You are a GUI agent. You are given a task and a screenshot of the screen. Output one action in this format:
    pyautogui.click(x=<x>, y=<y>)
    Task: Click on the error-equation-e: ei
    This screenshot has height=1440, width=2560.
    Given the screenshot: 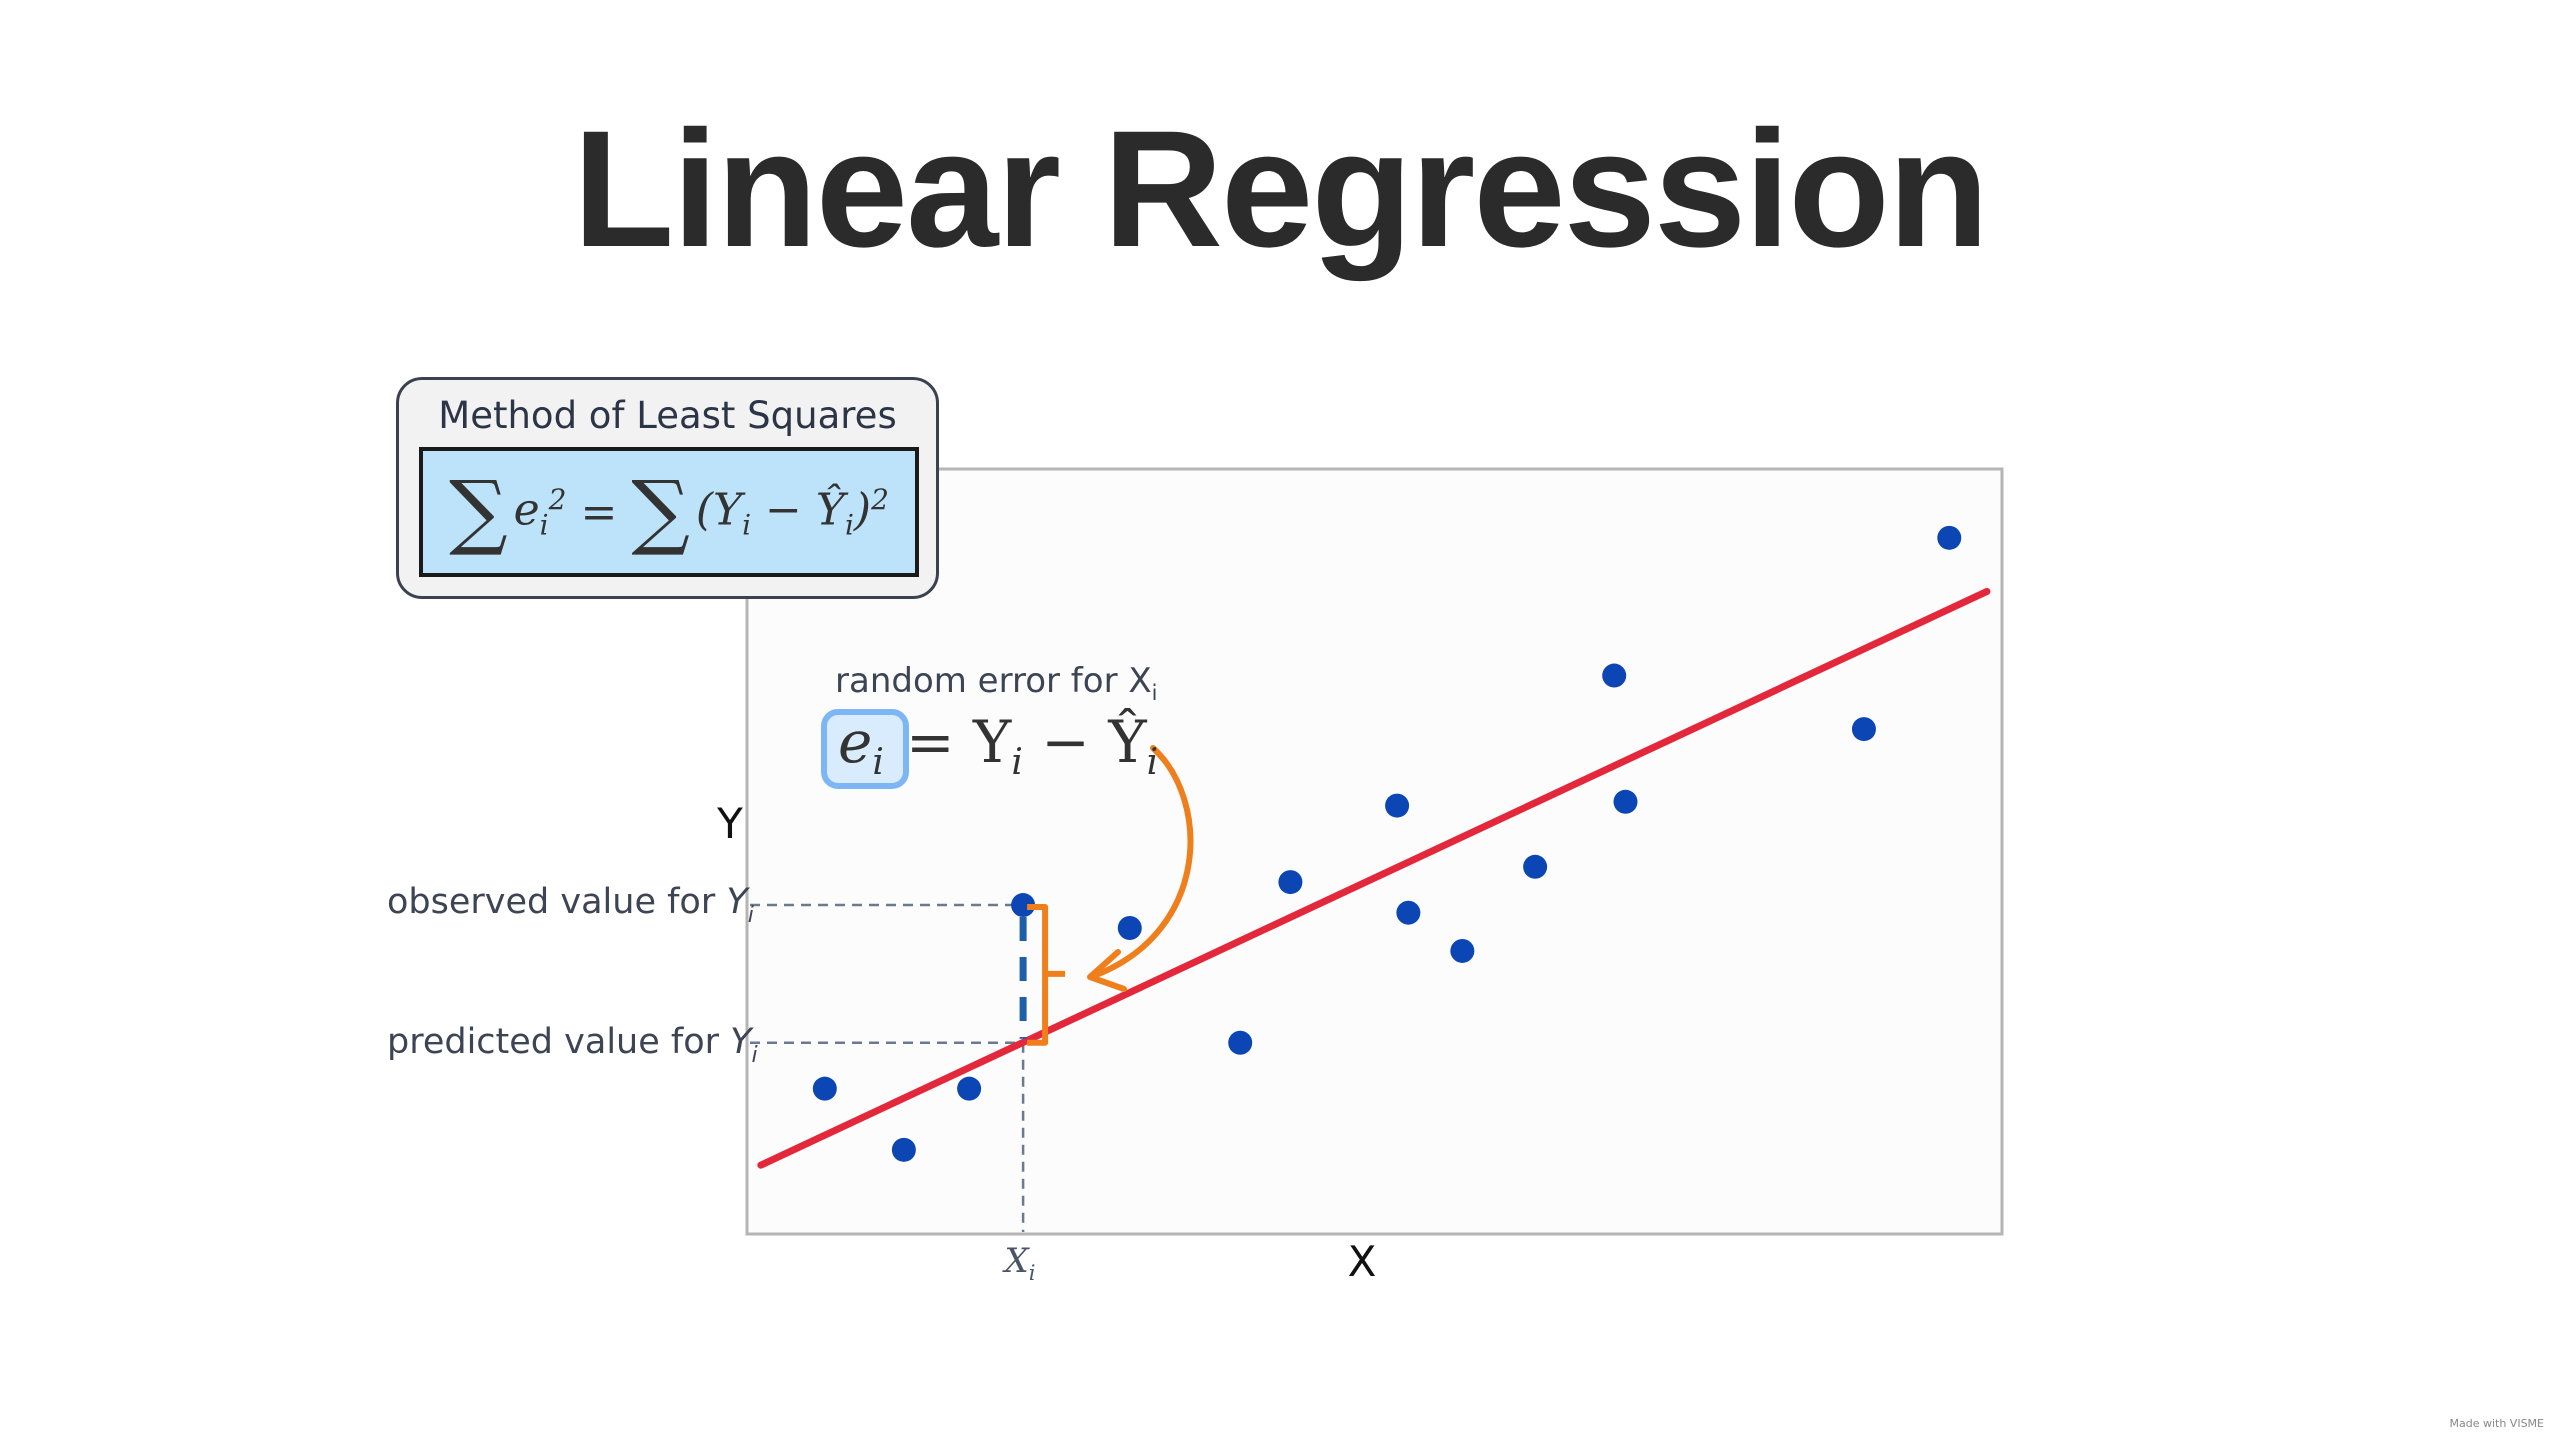 What is the action you would take?
    pyautogui.click(x=861, y=745)
    